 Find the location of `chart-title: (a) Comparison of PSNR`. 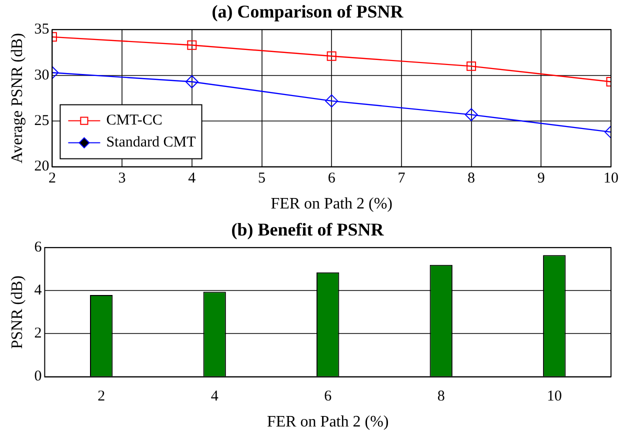

chart-title: (a) Comparison of PSNR is located at coordinates (308, 11).